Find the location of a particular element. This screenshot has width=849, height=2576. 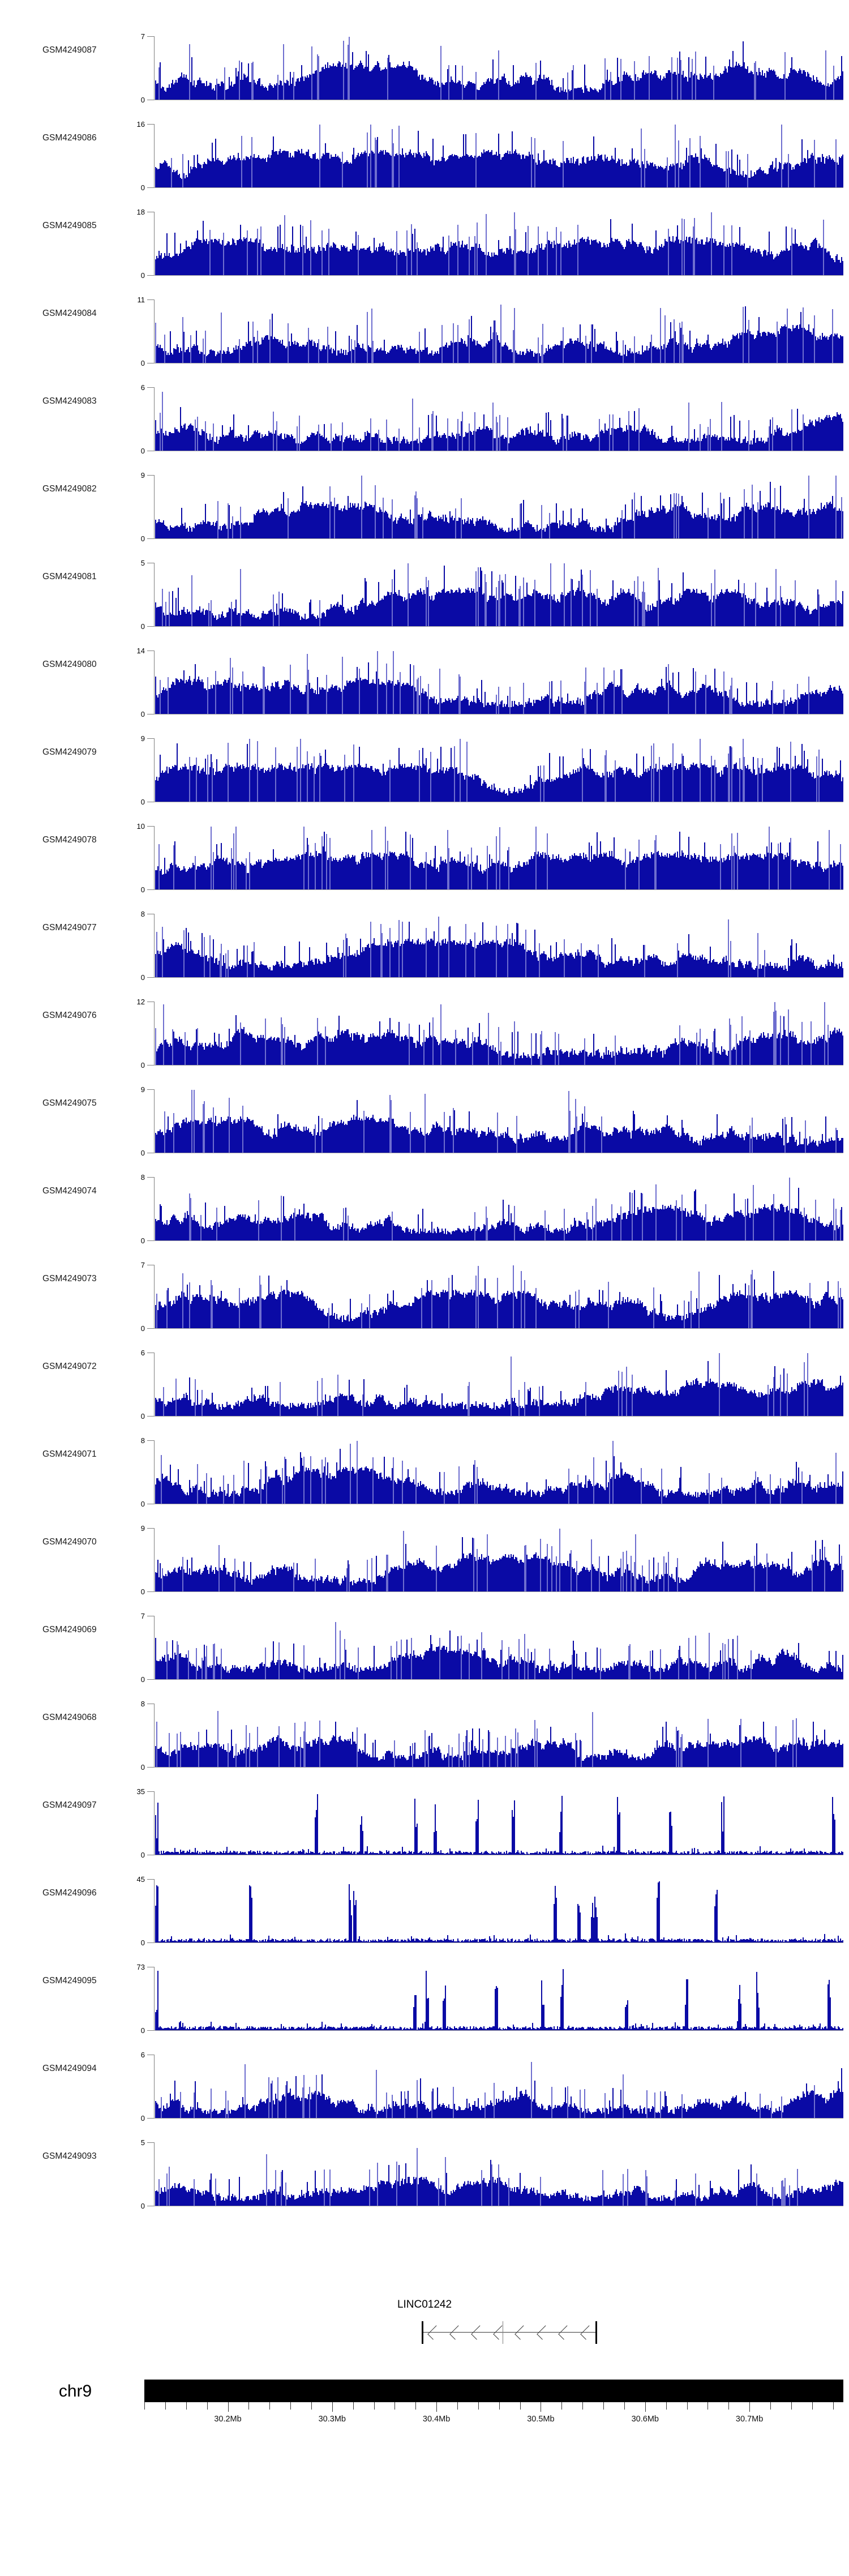

track-plot-area: 18 0 is located at coordinates (498, 243).